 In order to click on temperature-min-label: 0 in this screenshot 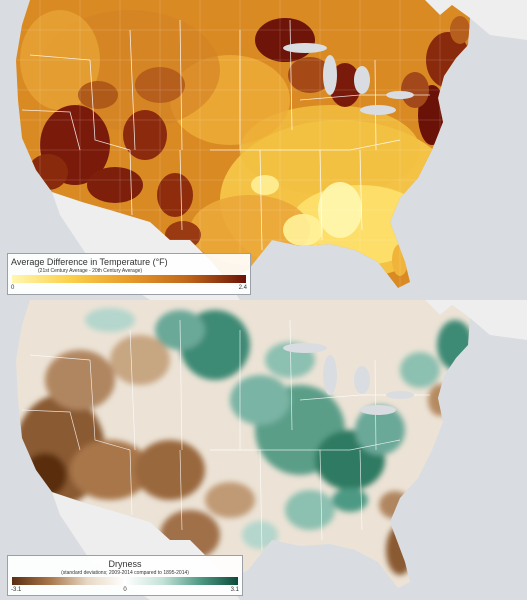, I will do `click(13, 288)`.